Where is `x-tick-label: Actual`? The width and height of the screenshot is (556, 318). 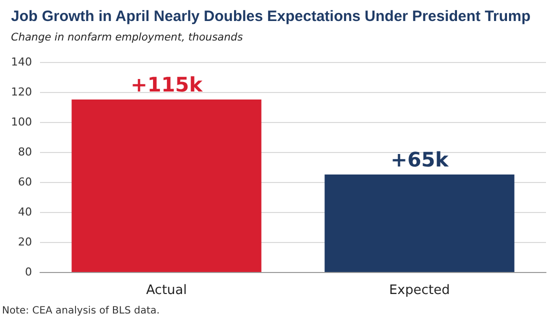 x-tick-label: Actual is located at coordinates (166, 290).